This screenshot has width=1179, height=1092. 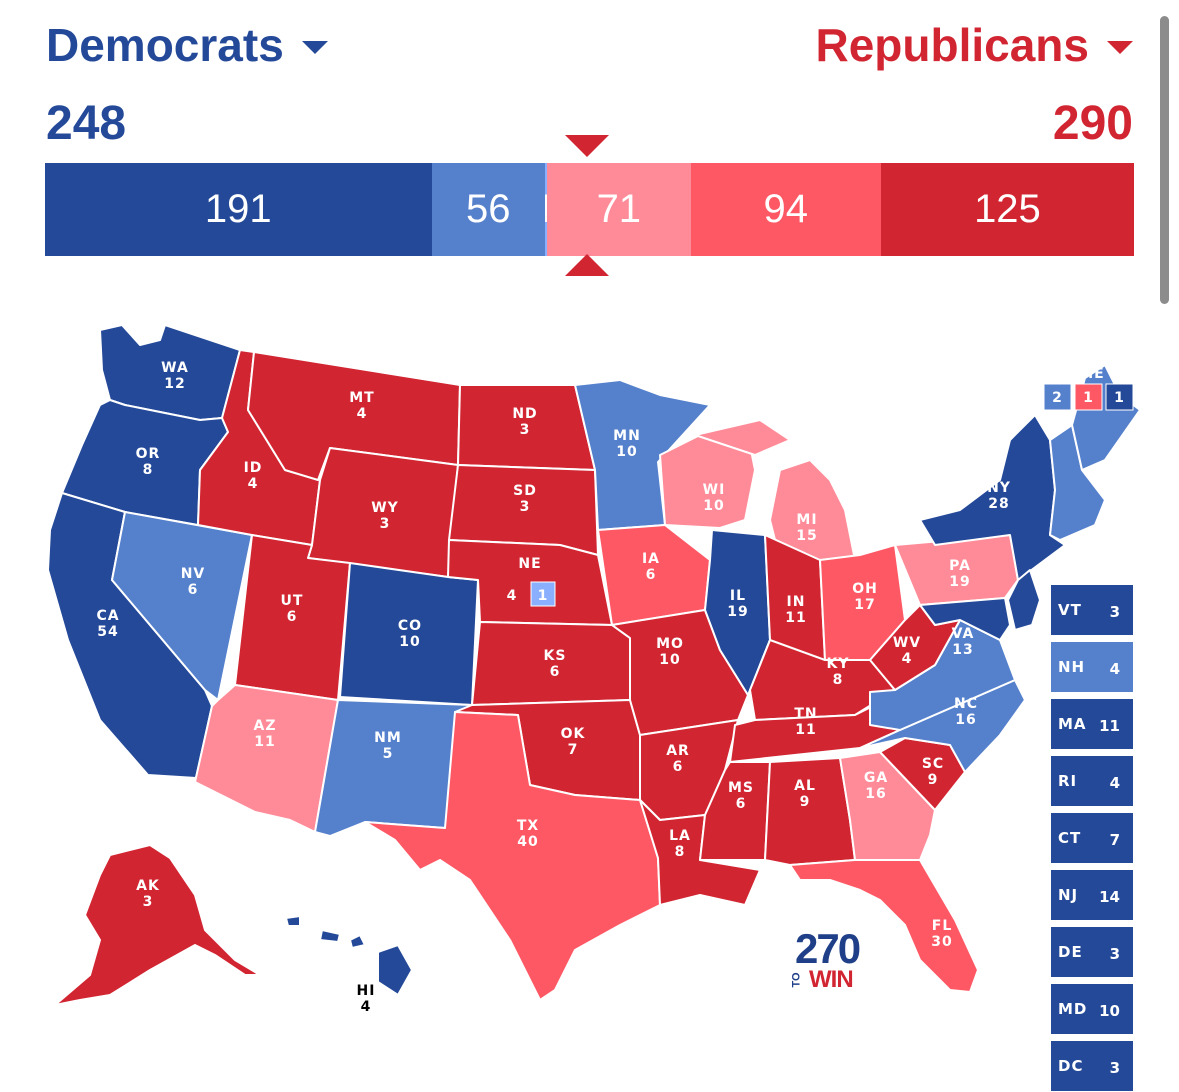 What do you see at coordinates (512, 856) in the screenshot?
I see `state-tx` at bounding box center [512, 856].